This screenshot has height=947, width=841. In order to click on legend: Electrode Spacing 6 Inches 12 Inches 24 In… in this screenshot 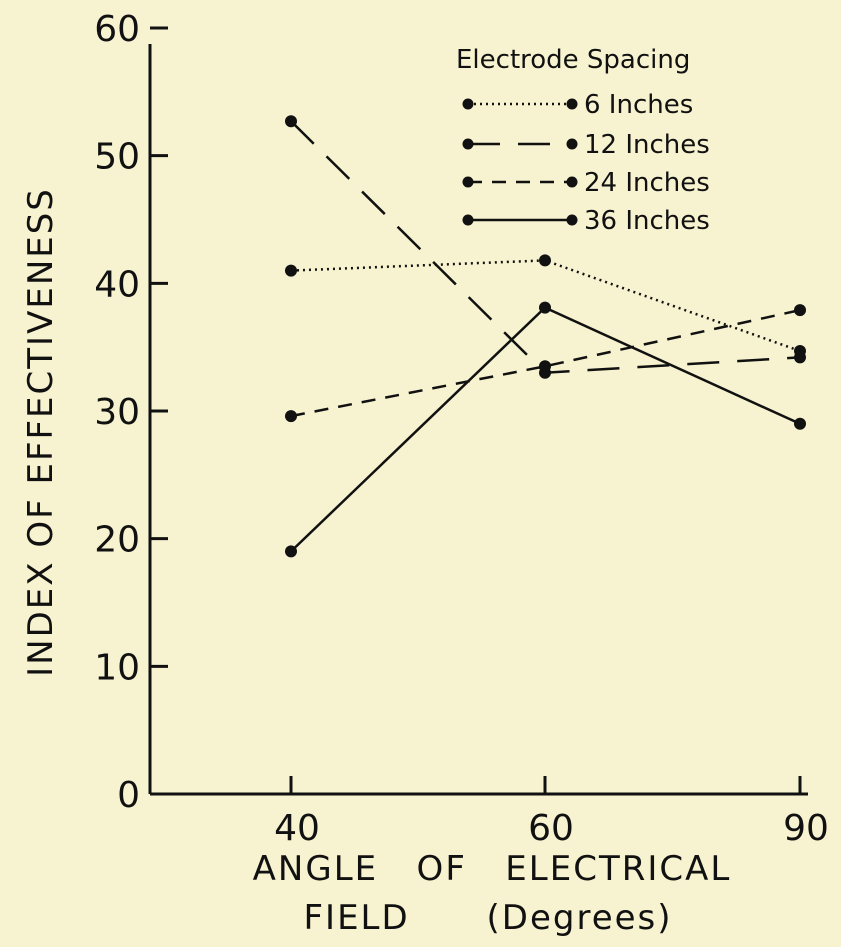, I will do `click(583, 140)`.